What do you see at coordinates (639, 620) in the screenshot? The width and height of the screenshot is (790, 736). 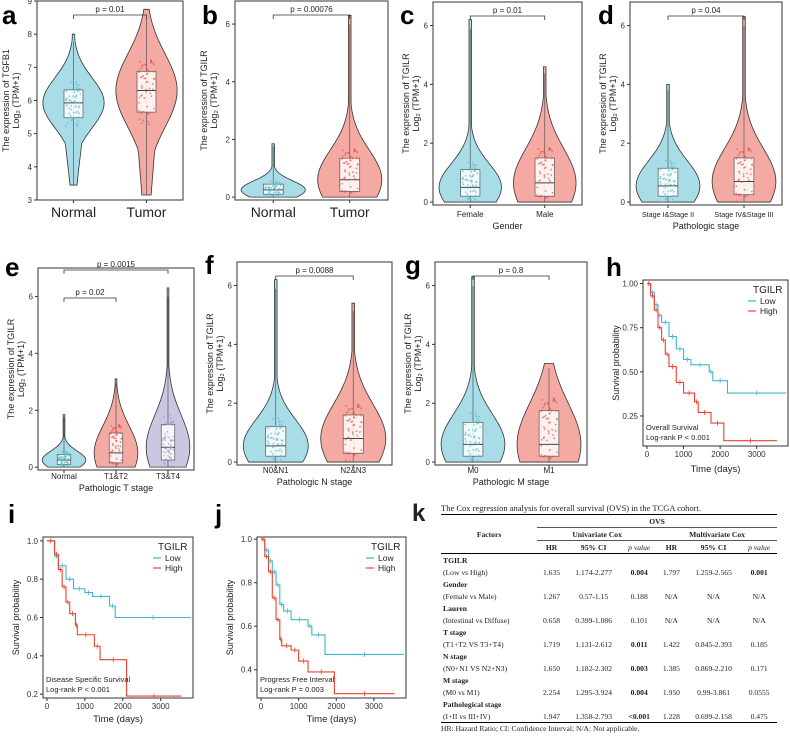 I see `table-cell: 0.101` at bounding box center [639, 620].